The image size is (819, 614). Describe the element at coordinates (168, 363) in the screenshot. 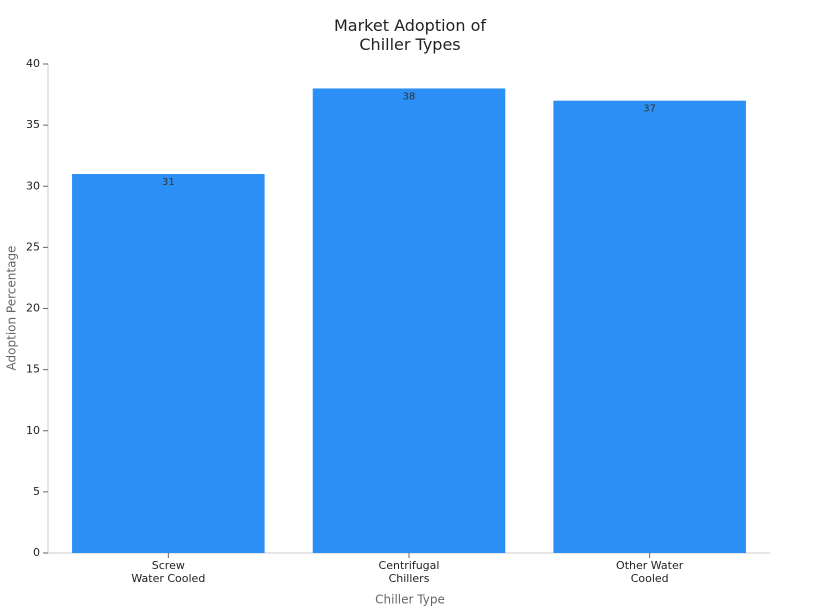

I see `bar` at that location.